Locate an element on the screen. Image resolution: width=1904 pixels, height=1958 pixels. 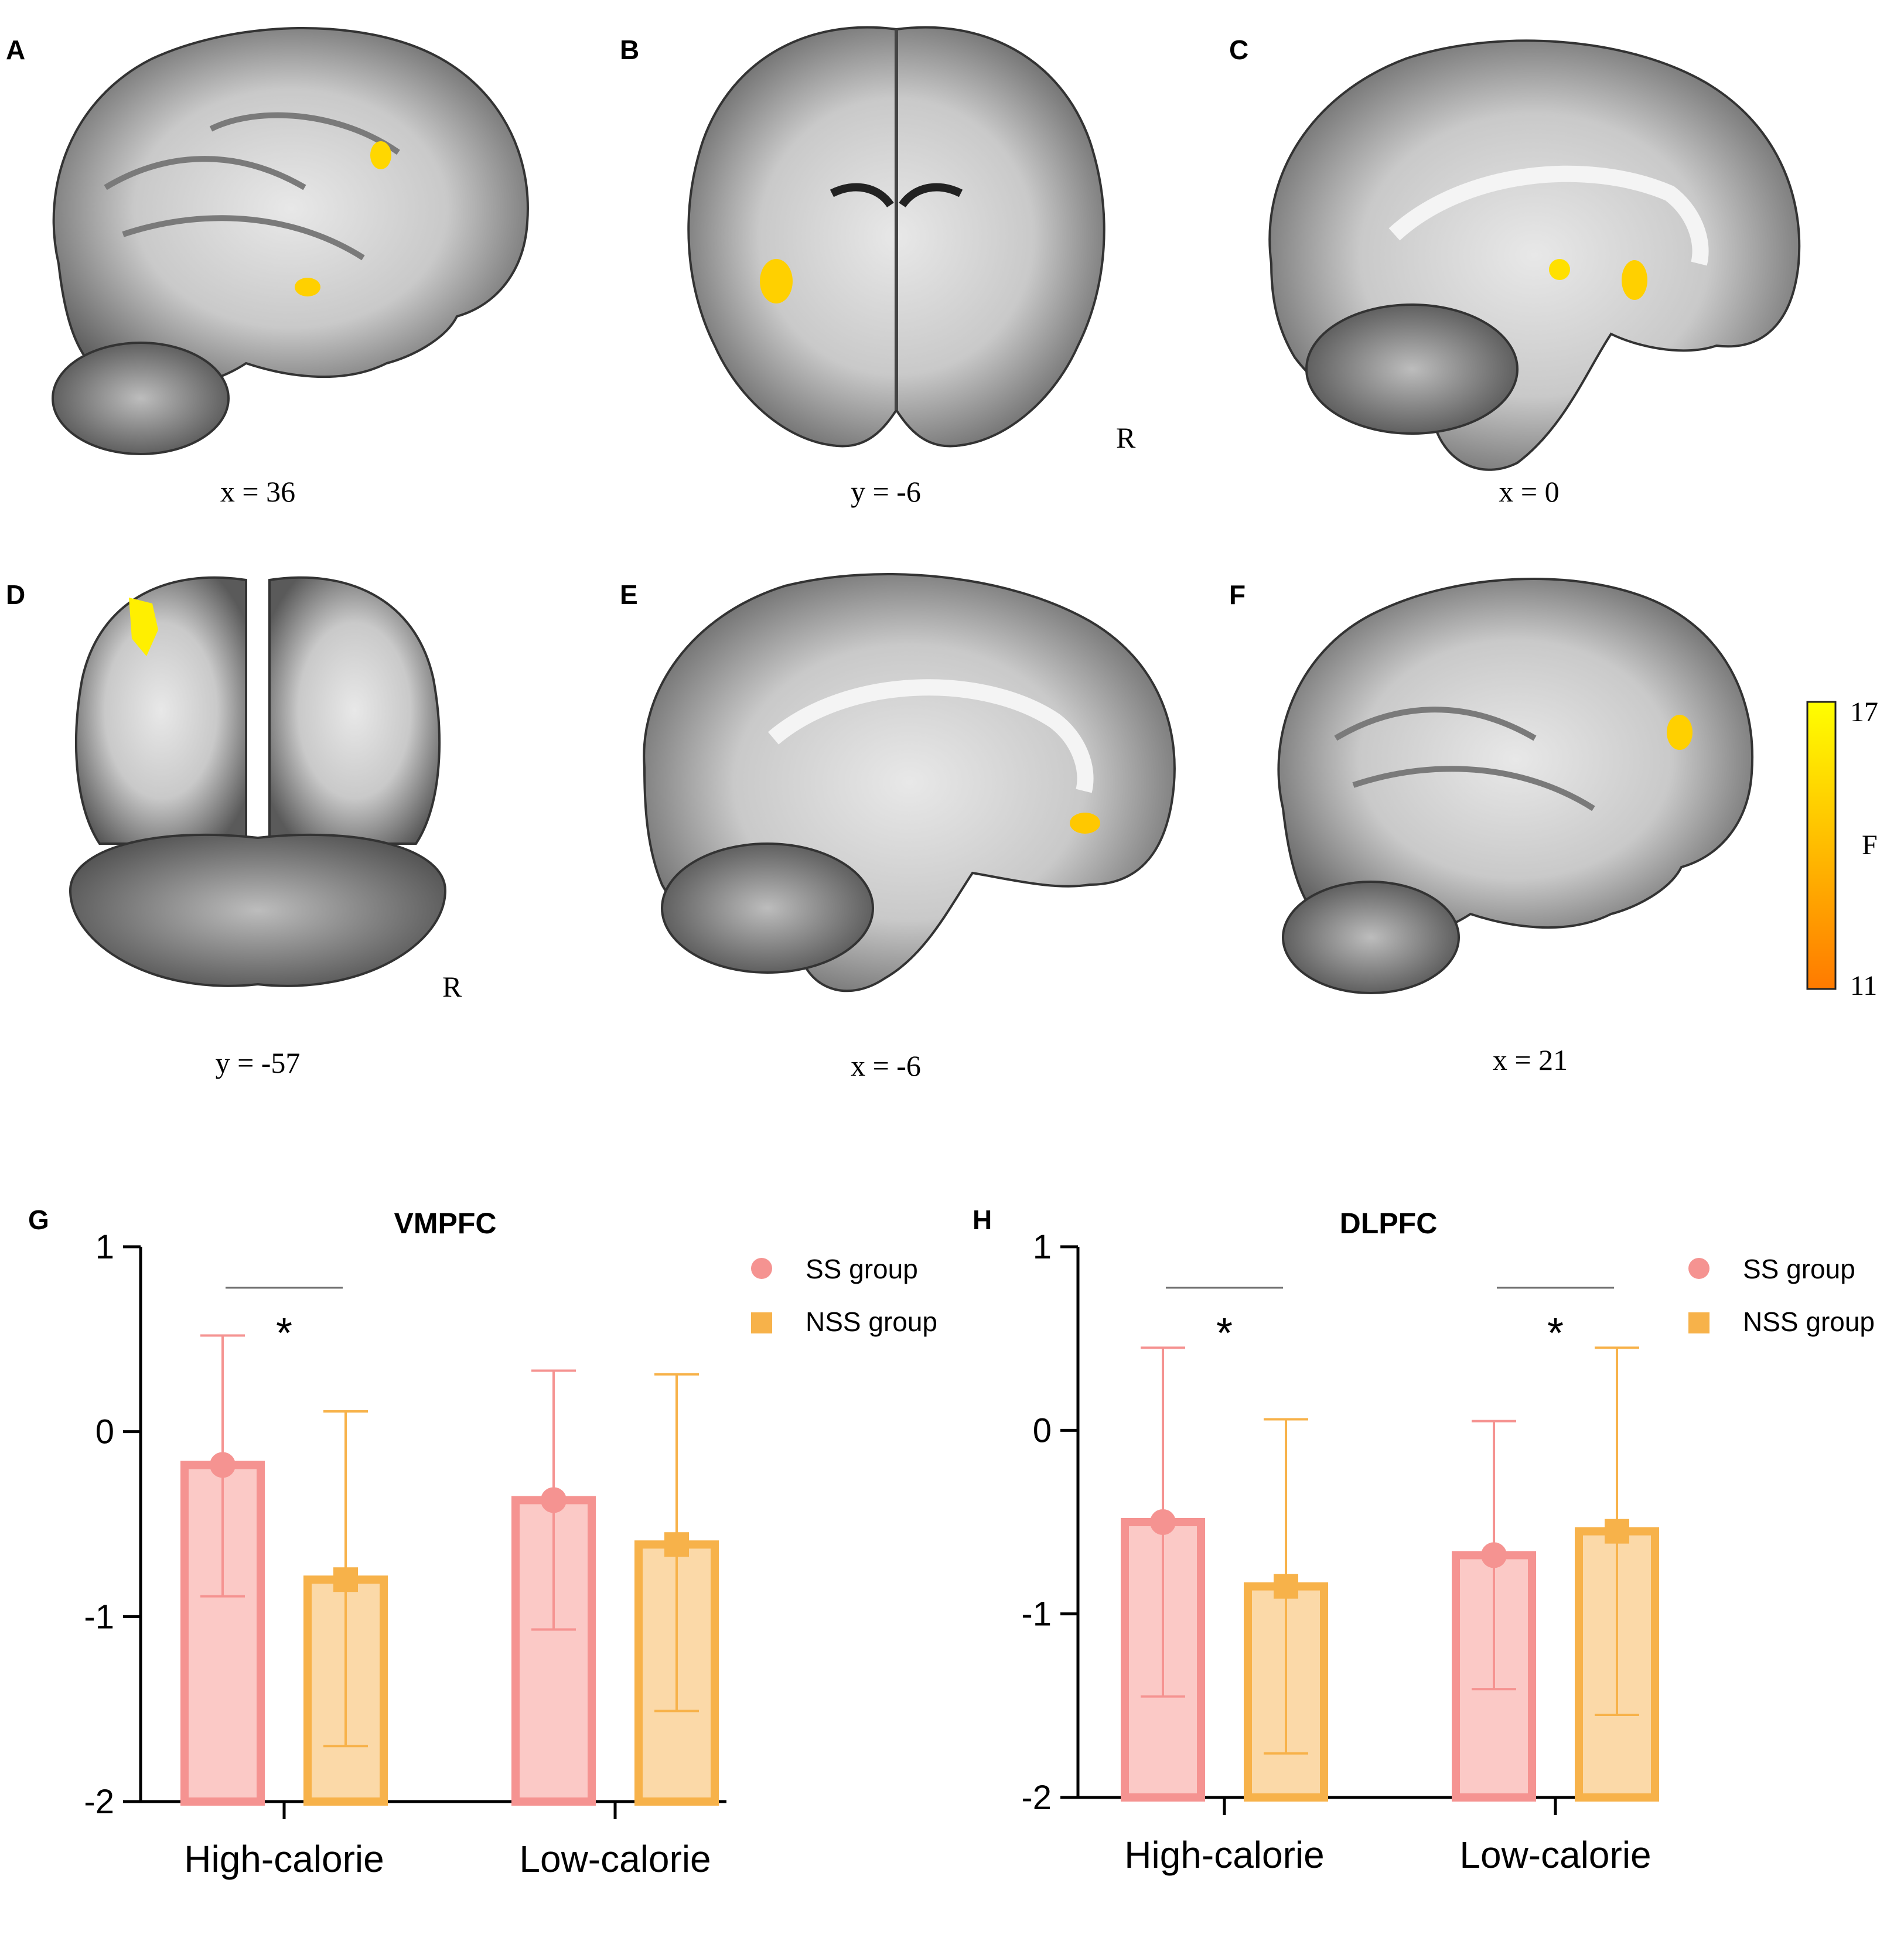
brain-medial-c is located at coordinates (1534, 255).